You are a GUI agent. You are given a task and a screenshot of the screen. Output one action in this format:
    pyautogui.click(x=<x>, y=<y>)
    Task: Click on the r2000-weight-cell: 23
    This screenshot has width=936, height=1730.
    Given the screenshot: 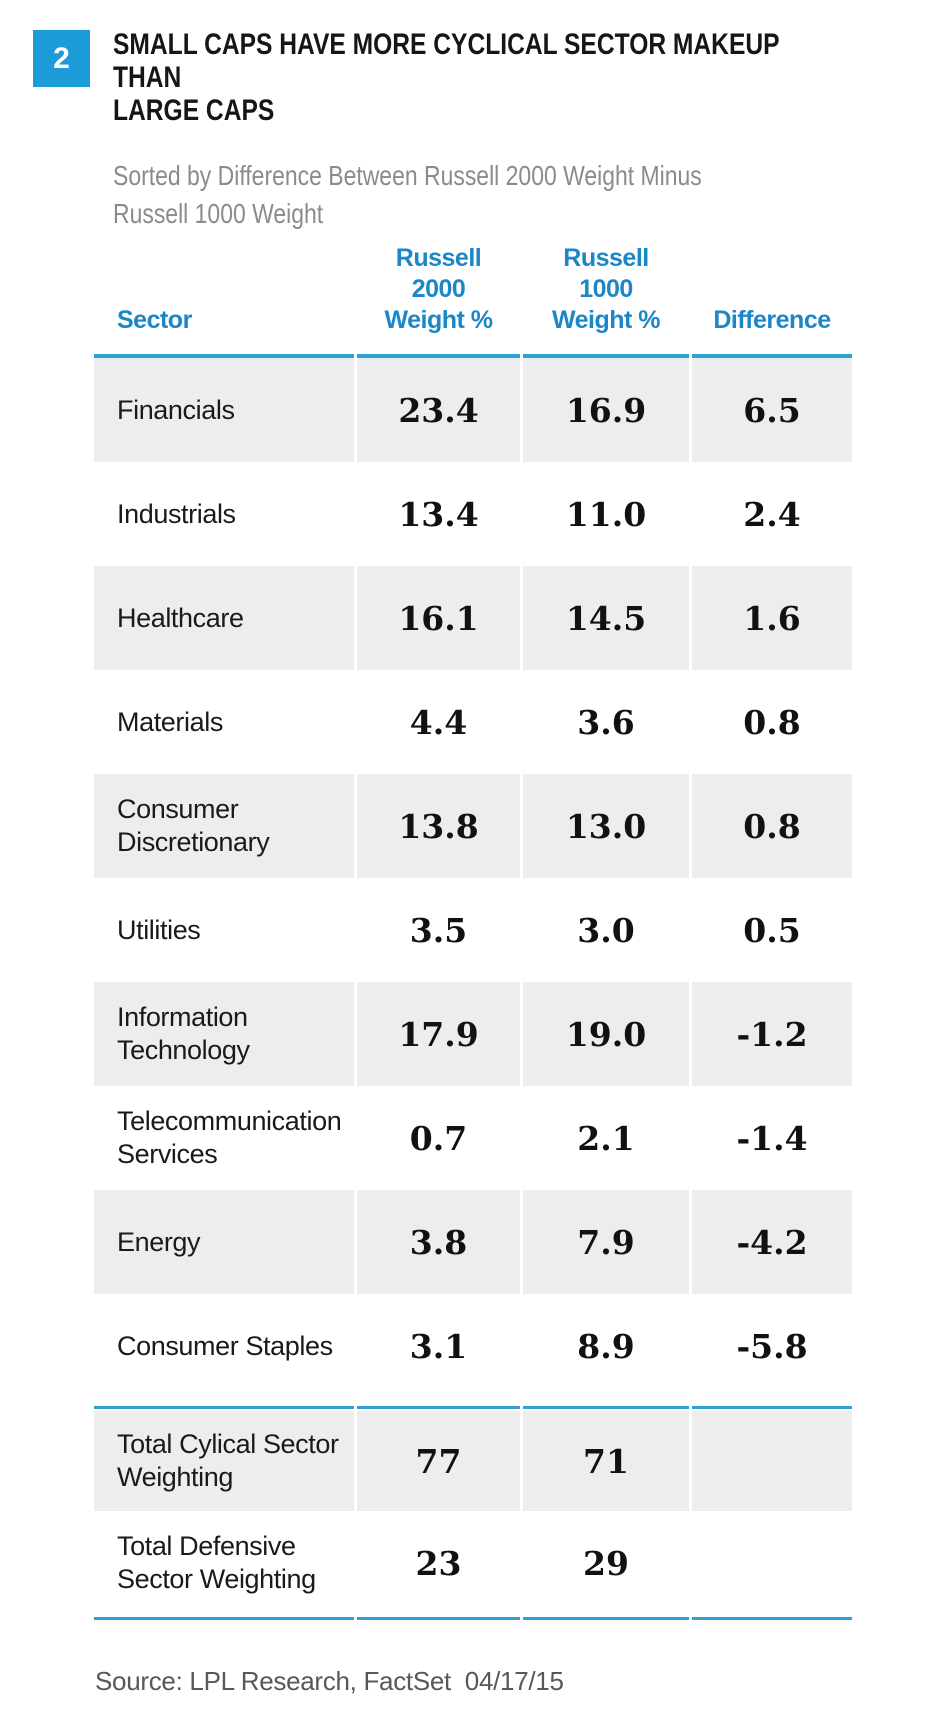 What is the action you would take?
    pyautogui.click(x=438, y=1563)
    